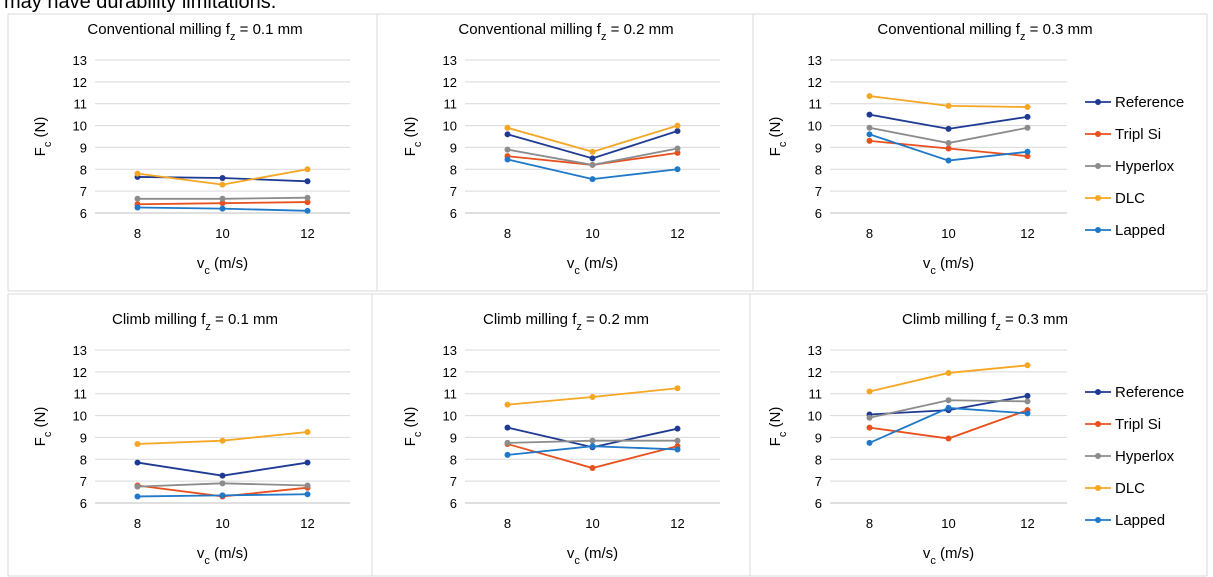 The width and height of the screenshot is (1213, 577). I want to click on chart-title: Climb milling fz = 0.1 mm, so click(195, 322).